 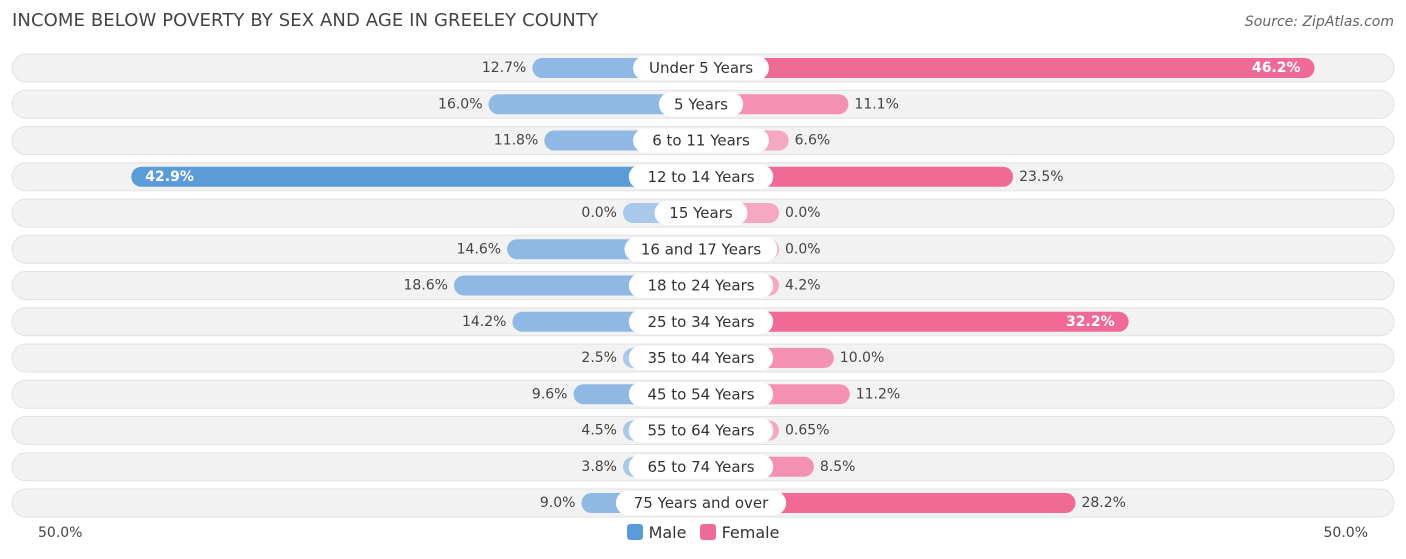 I want to click on male-value-label: 0.0%, so click(x=599, y=213).